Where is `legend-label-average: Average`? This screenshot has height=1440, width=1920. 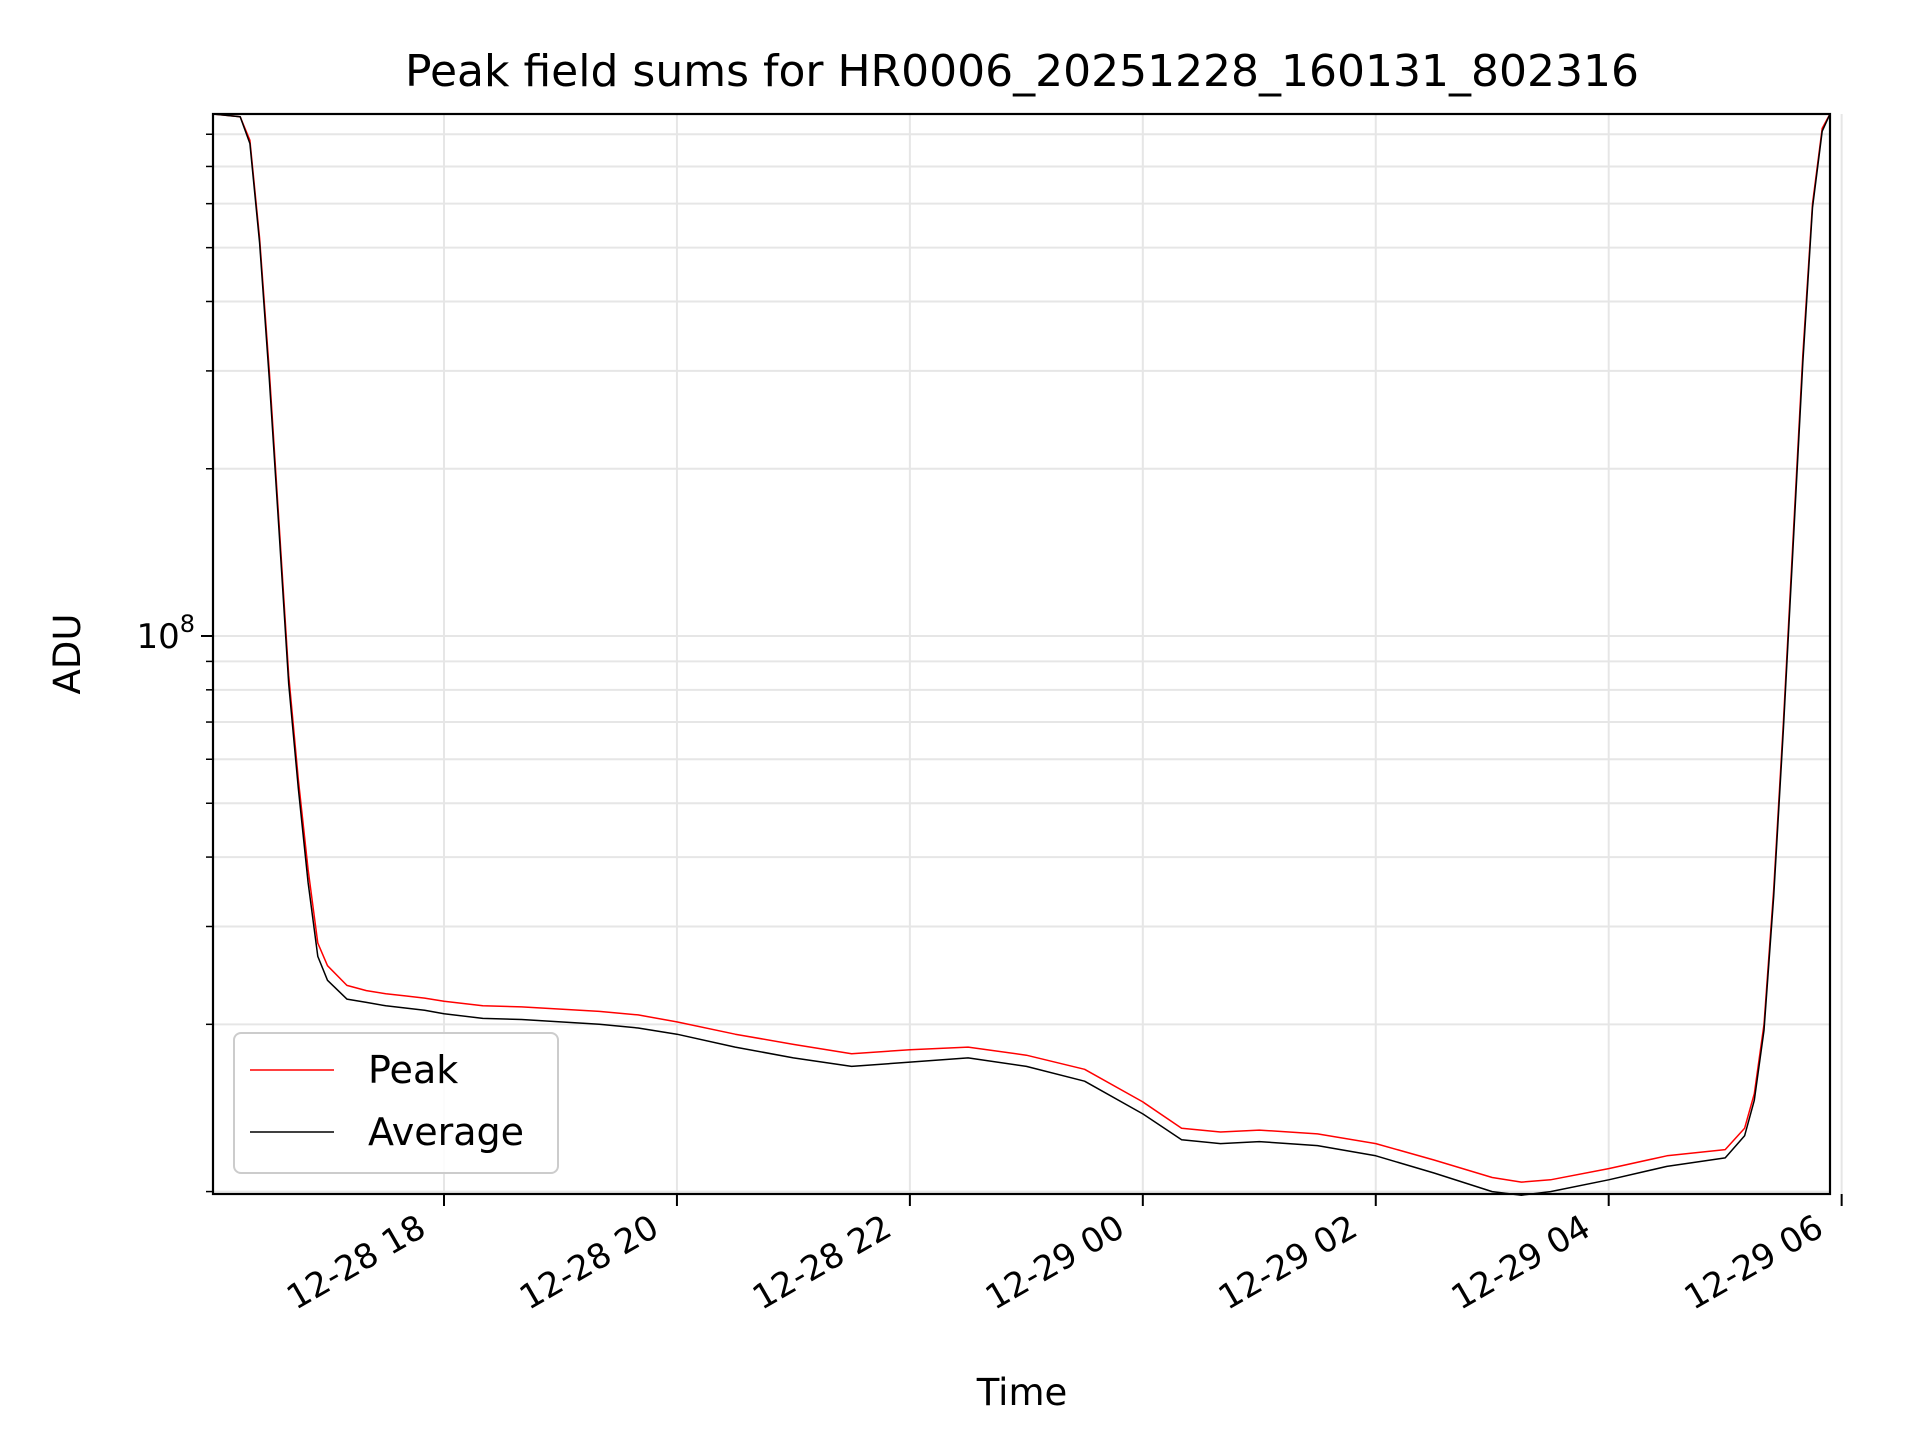 legend-label-average: Average is located at coordinates (446, 1132).